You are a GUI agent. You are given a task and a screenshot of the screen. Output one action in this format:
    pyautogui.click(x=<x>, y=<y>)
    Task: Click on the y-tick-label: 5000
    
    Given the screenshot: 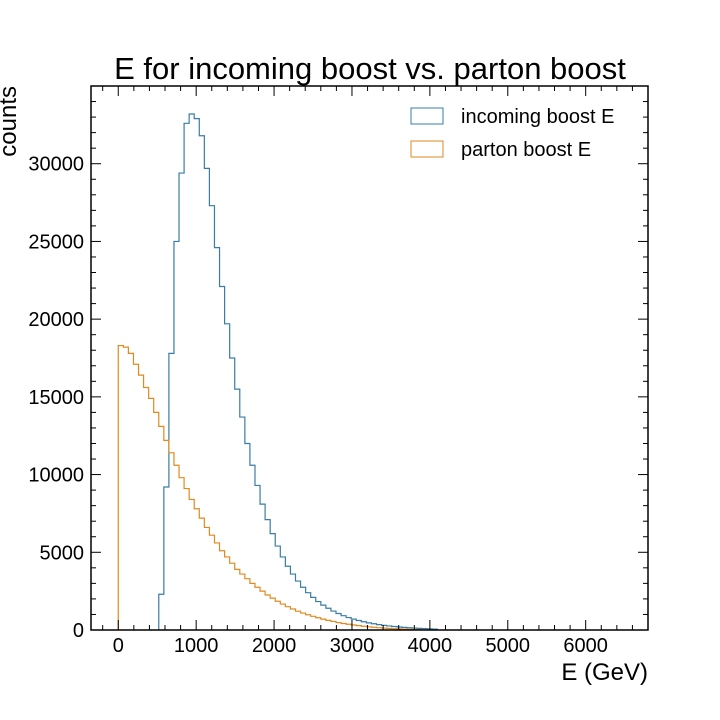 What is the action you would take?
    pyautogui.click(x=62, y=553)
    